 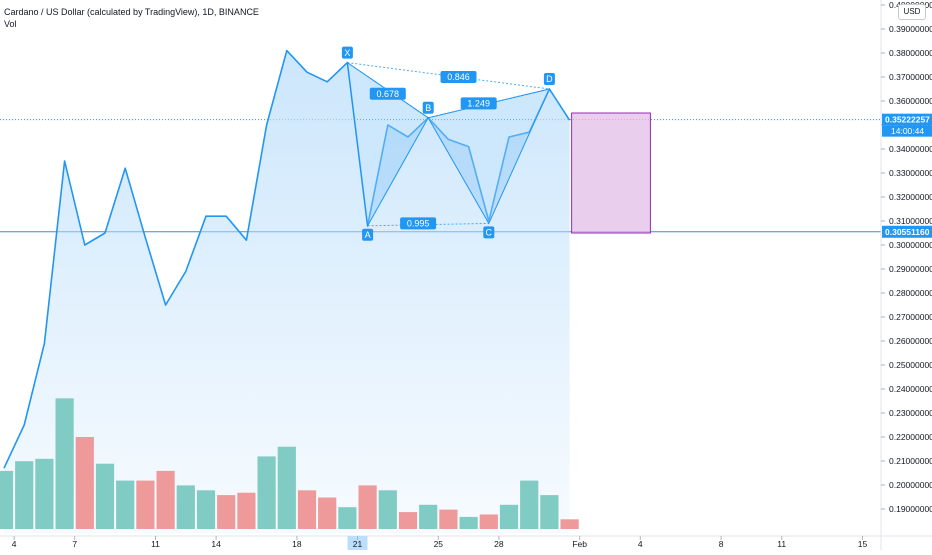 I want to click on volume-bars, so click(x=289, y=463).